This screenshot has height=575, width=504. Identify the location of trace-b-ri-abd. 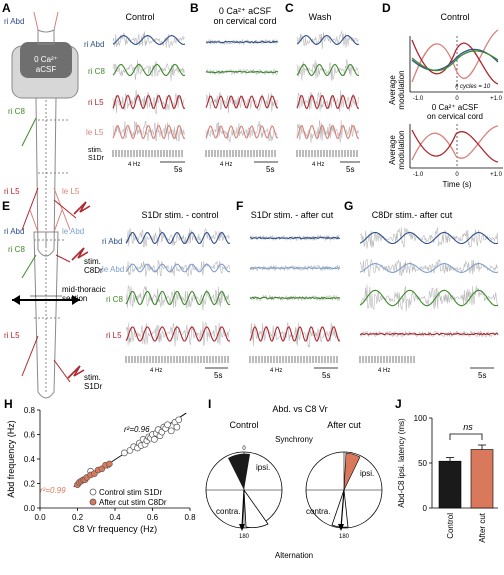
(242, 42).